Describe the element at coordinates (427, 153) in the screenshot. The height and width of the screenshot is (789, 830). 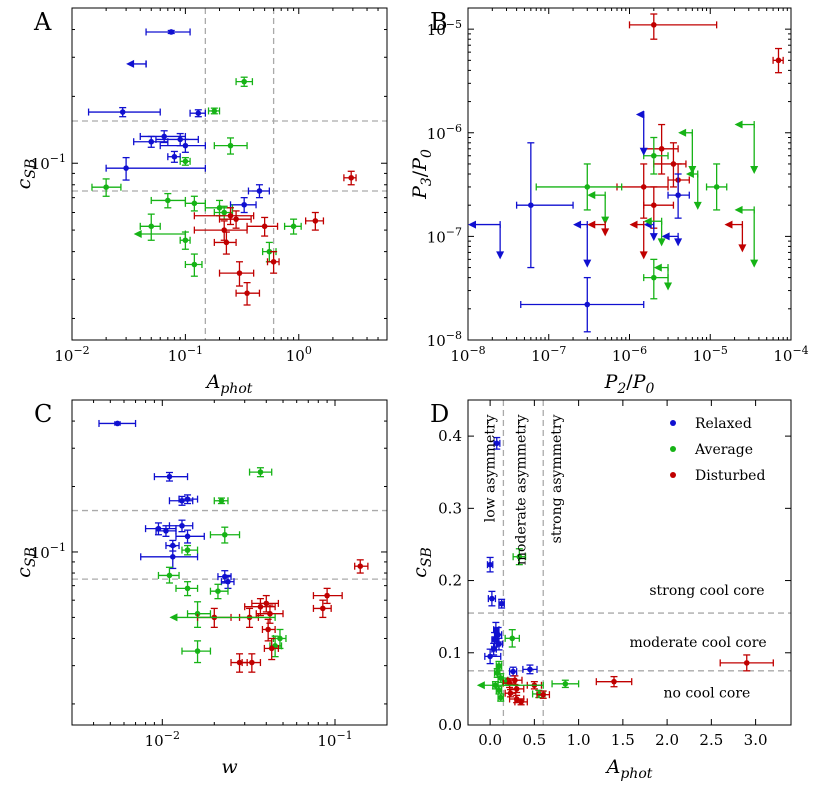
I see `y-axis-label-densub: 0` at that location.